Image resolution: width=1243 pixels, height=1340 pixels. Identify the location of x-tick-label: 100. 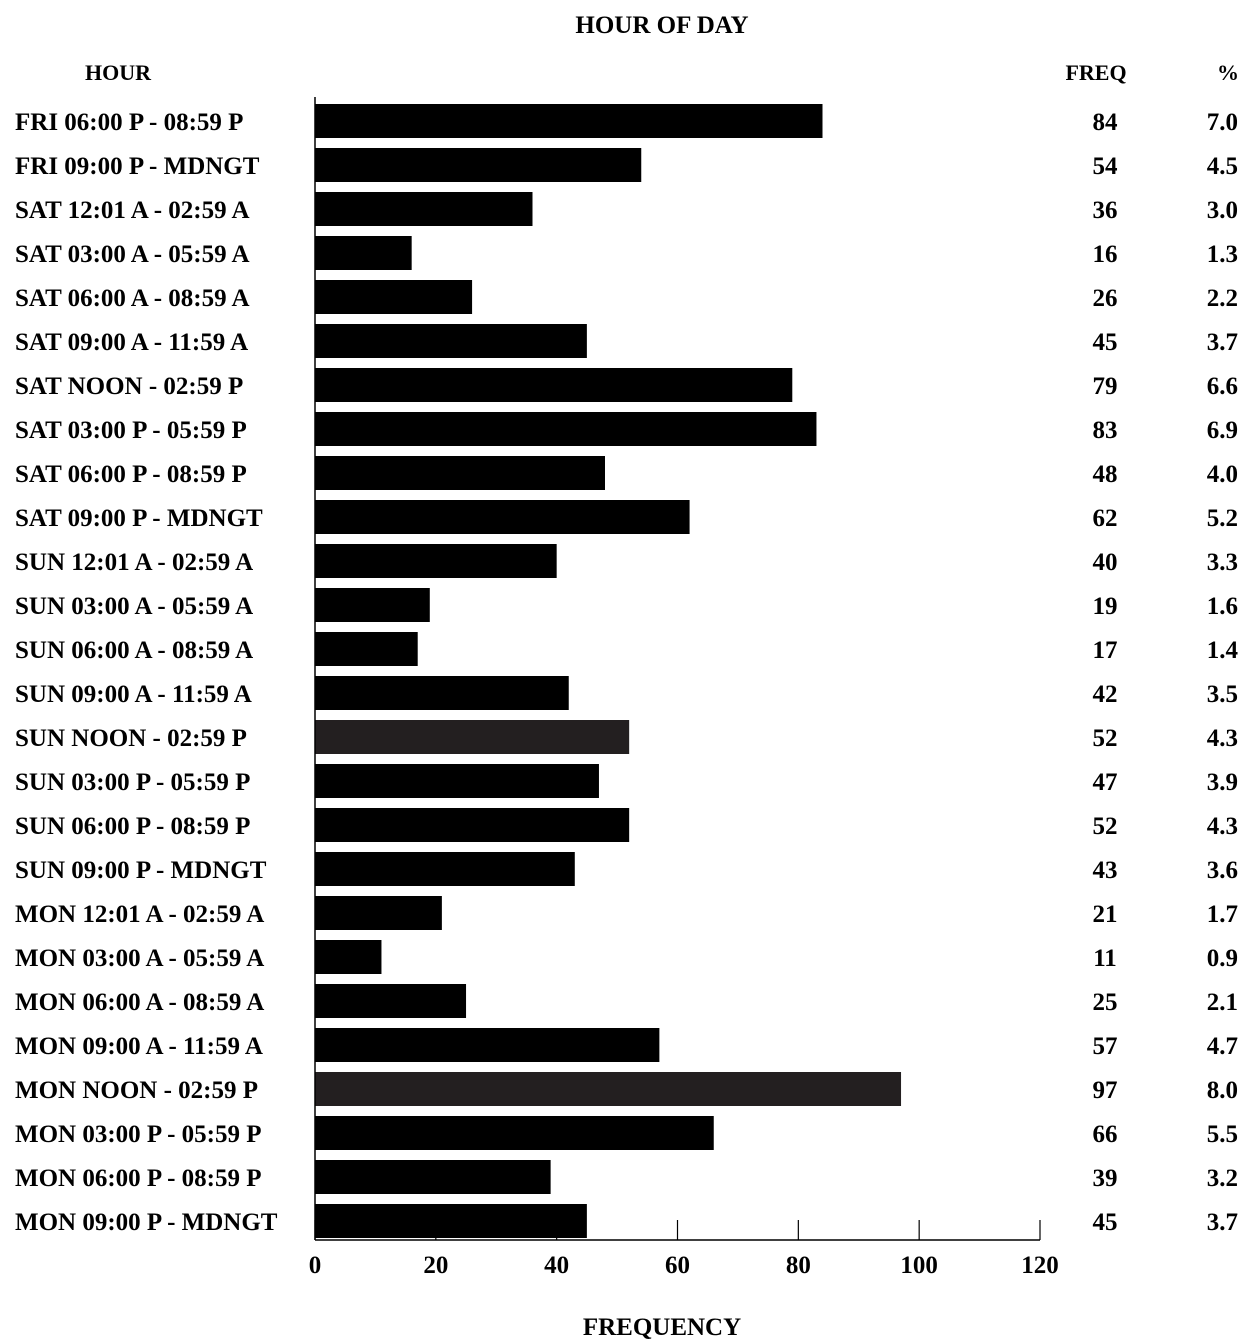
(919, 1265).